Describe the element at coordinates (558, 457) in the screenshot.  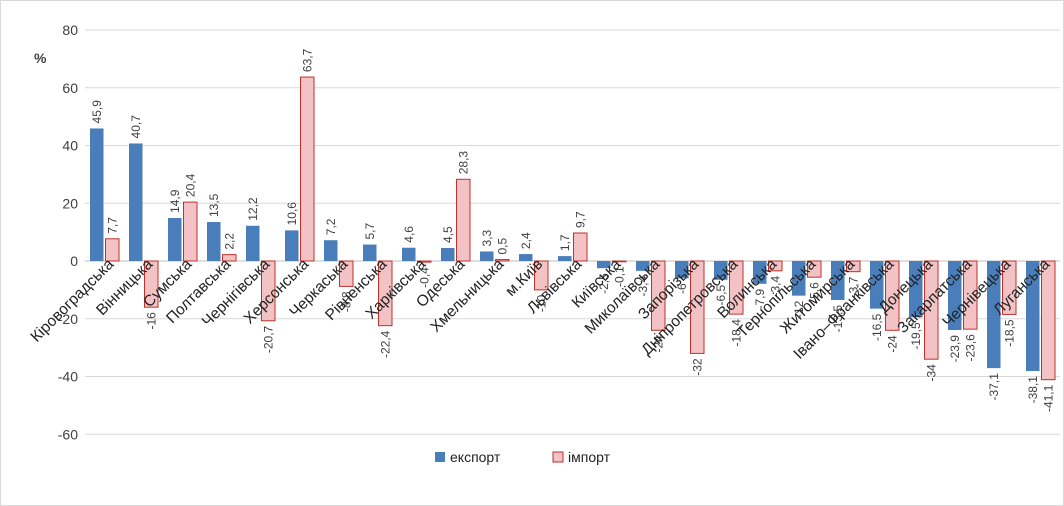
I see `legend-swatch-import` at that location.